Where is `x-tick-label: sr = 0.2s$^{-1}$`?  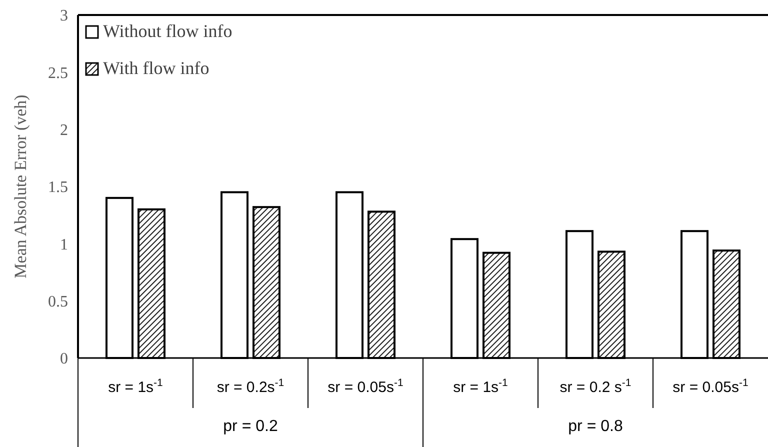
x-tick-label: sr = 0.2s$^{-1}$ is located at coordinates (250, 386).